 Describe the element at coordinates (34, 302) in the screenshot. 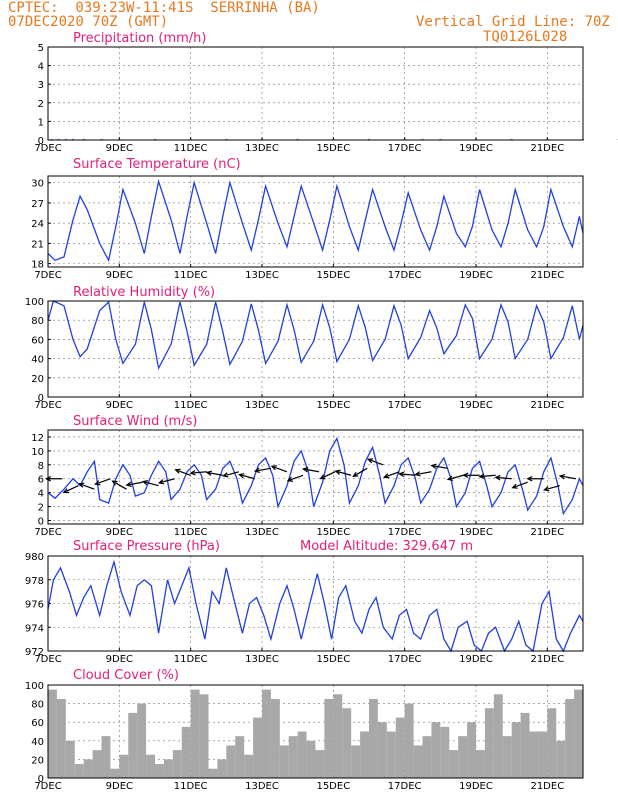

I see `y-tick-label: 100` at that location.